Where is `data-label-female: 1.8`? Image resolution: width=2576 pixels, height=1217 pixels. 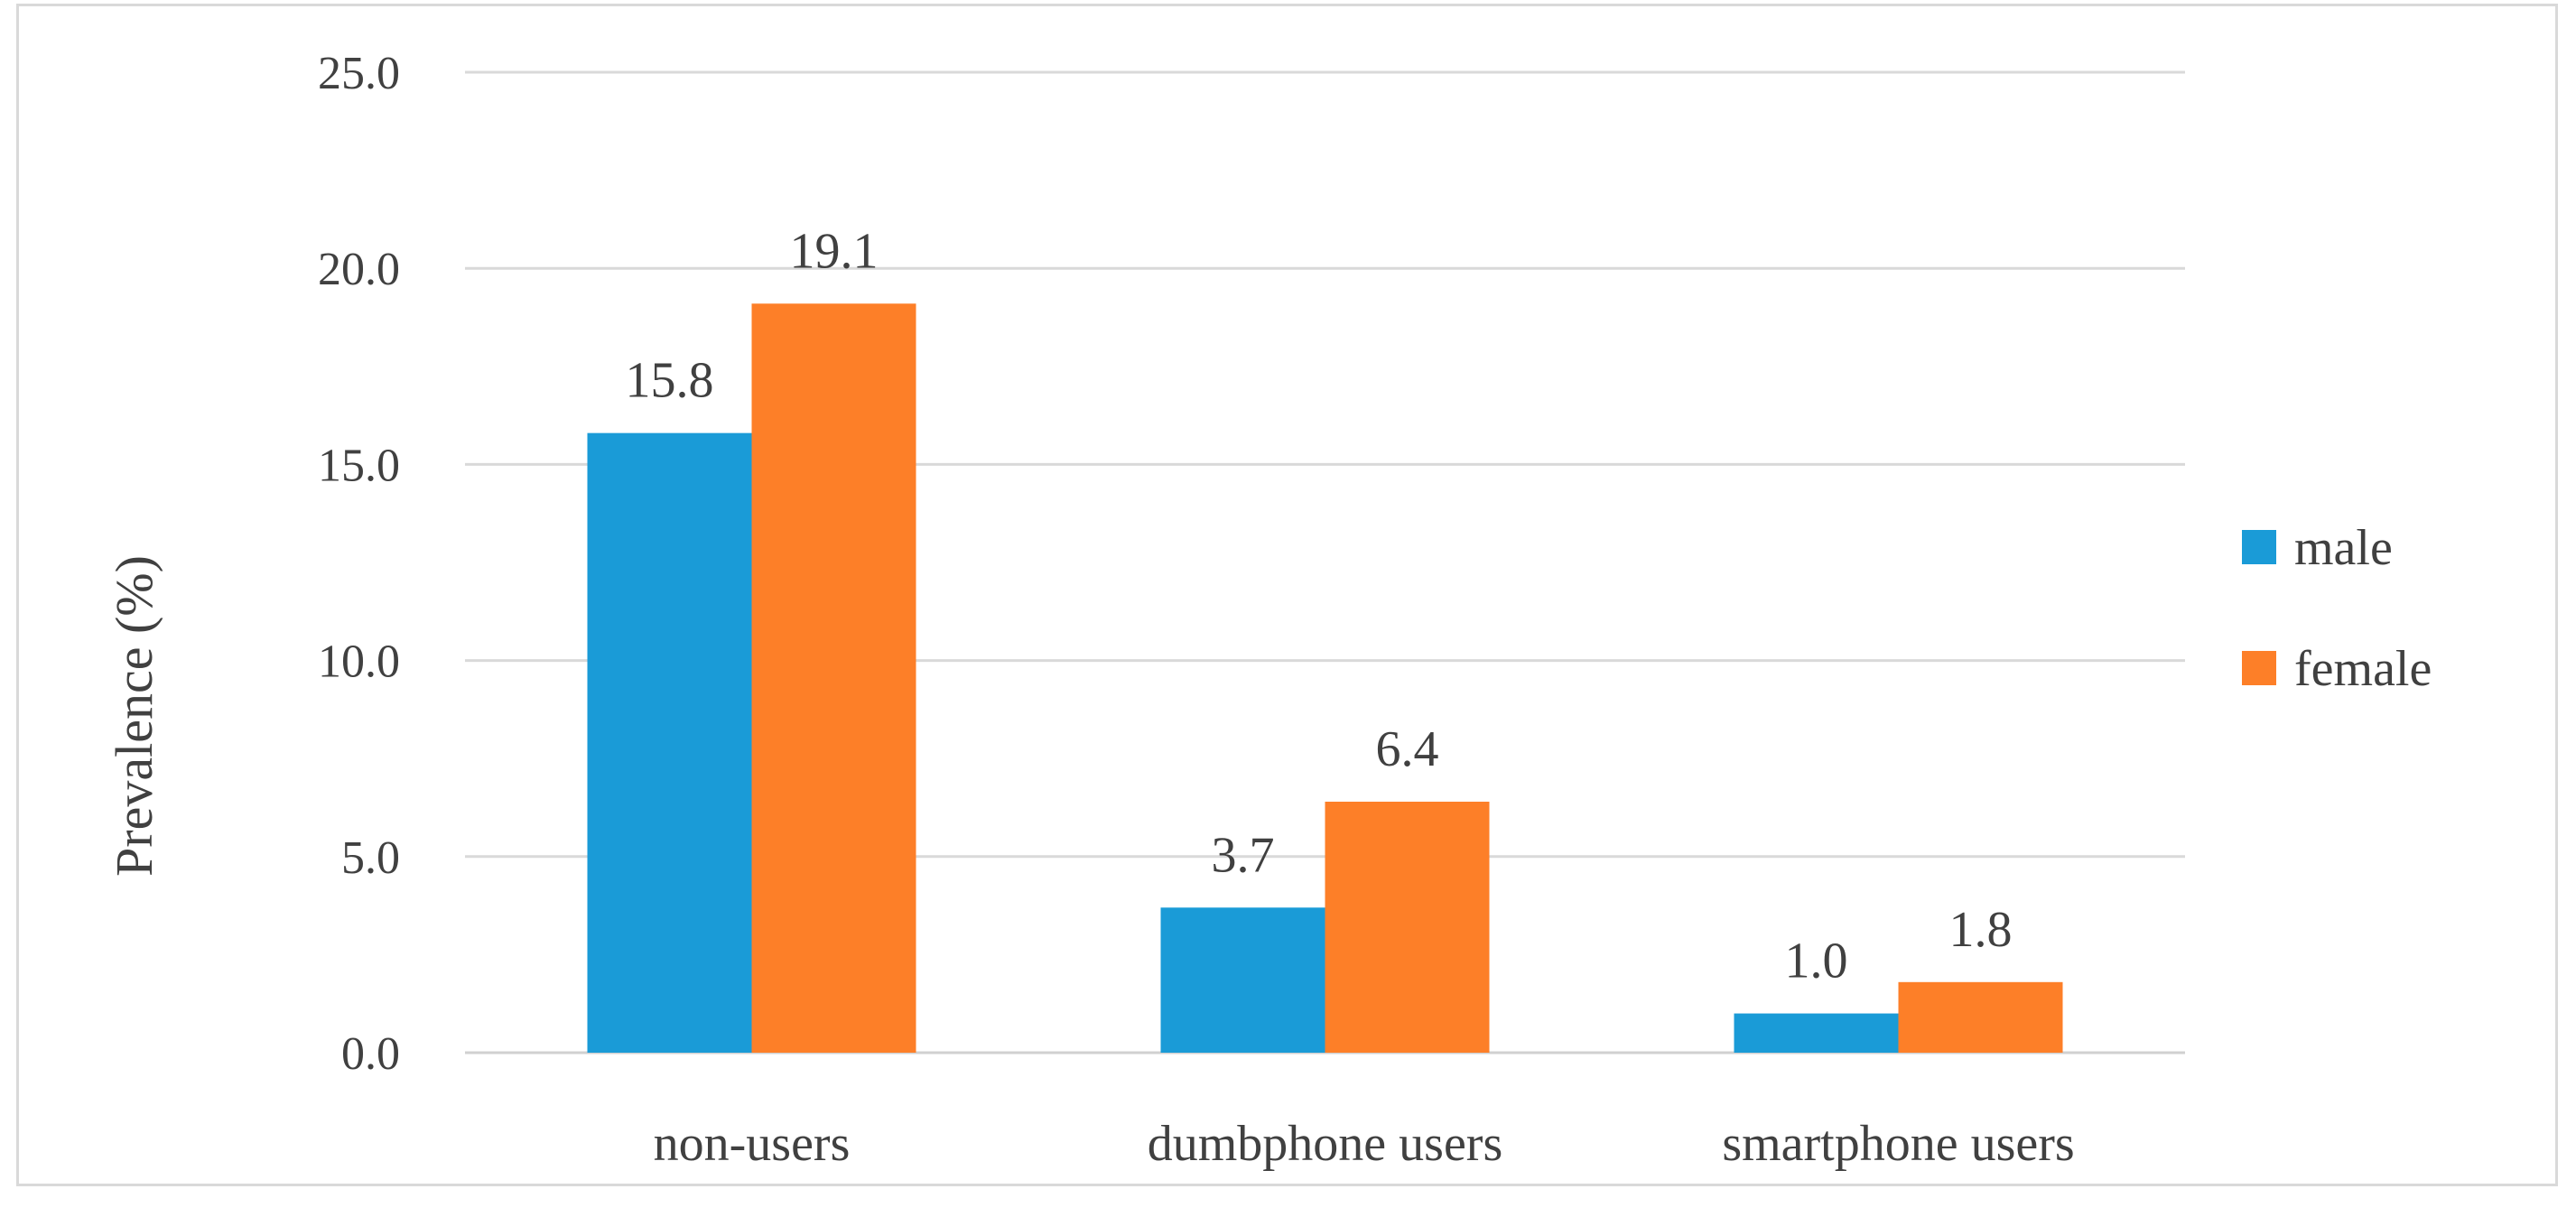
data-label-female: 1.8 is located at coordinates (1981, 930).